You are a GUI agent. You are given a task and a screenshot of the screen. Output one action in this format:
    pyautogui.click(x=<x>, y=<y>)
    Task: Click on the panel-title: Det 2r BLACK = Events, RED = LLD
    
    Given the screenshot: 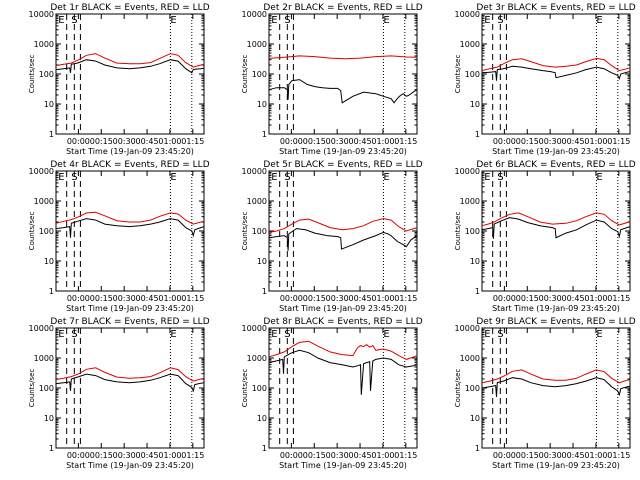 What is the action you would take?
    pyautogui.click(x=342, y=8)
    